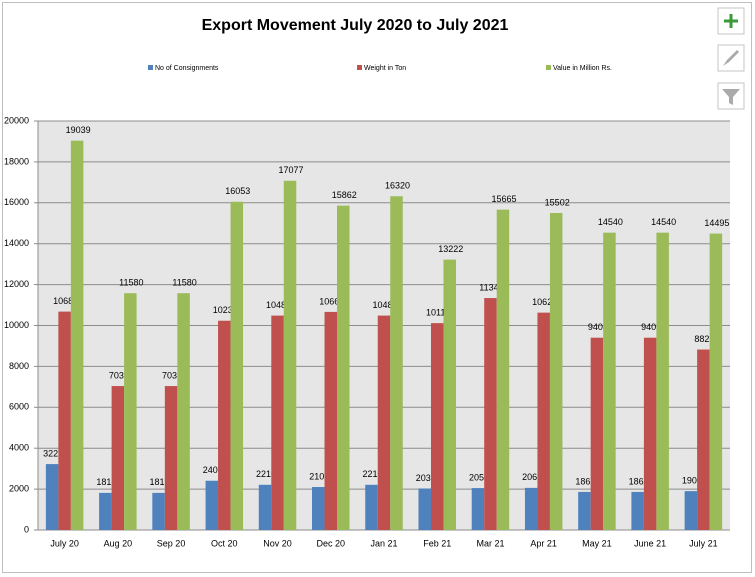 The image size is (755, 577). What do you see at coordinates (438, 313) in the screenshot?
I see `data-label: 10115` at bounding box center [438, 313].